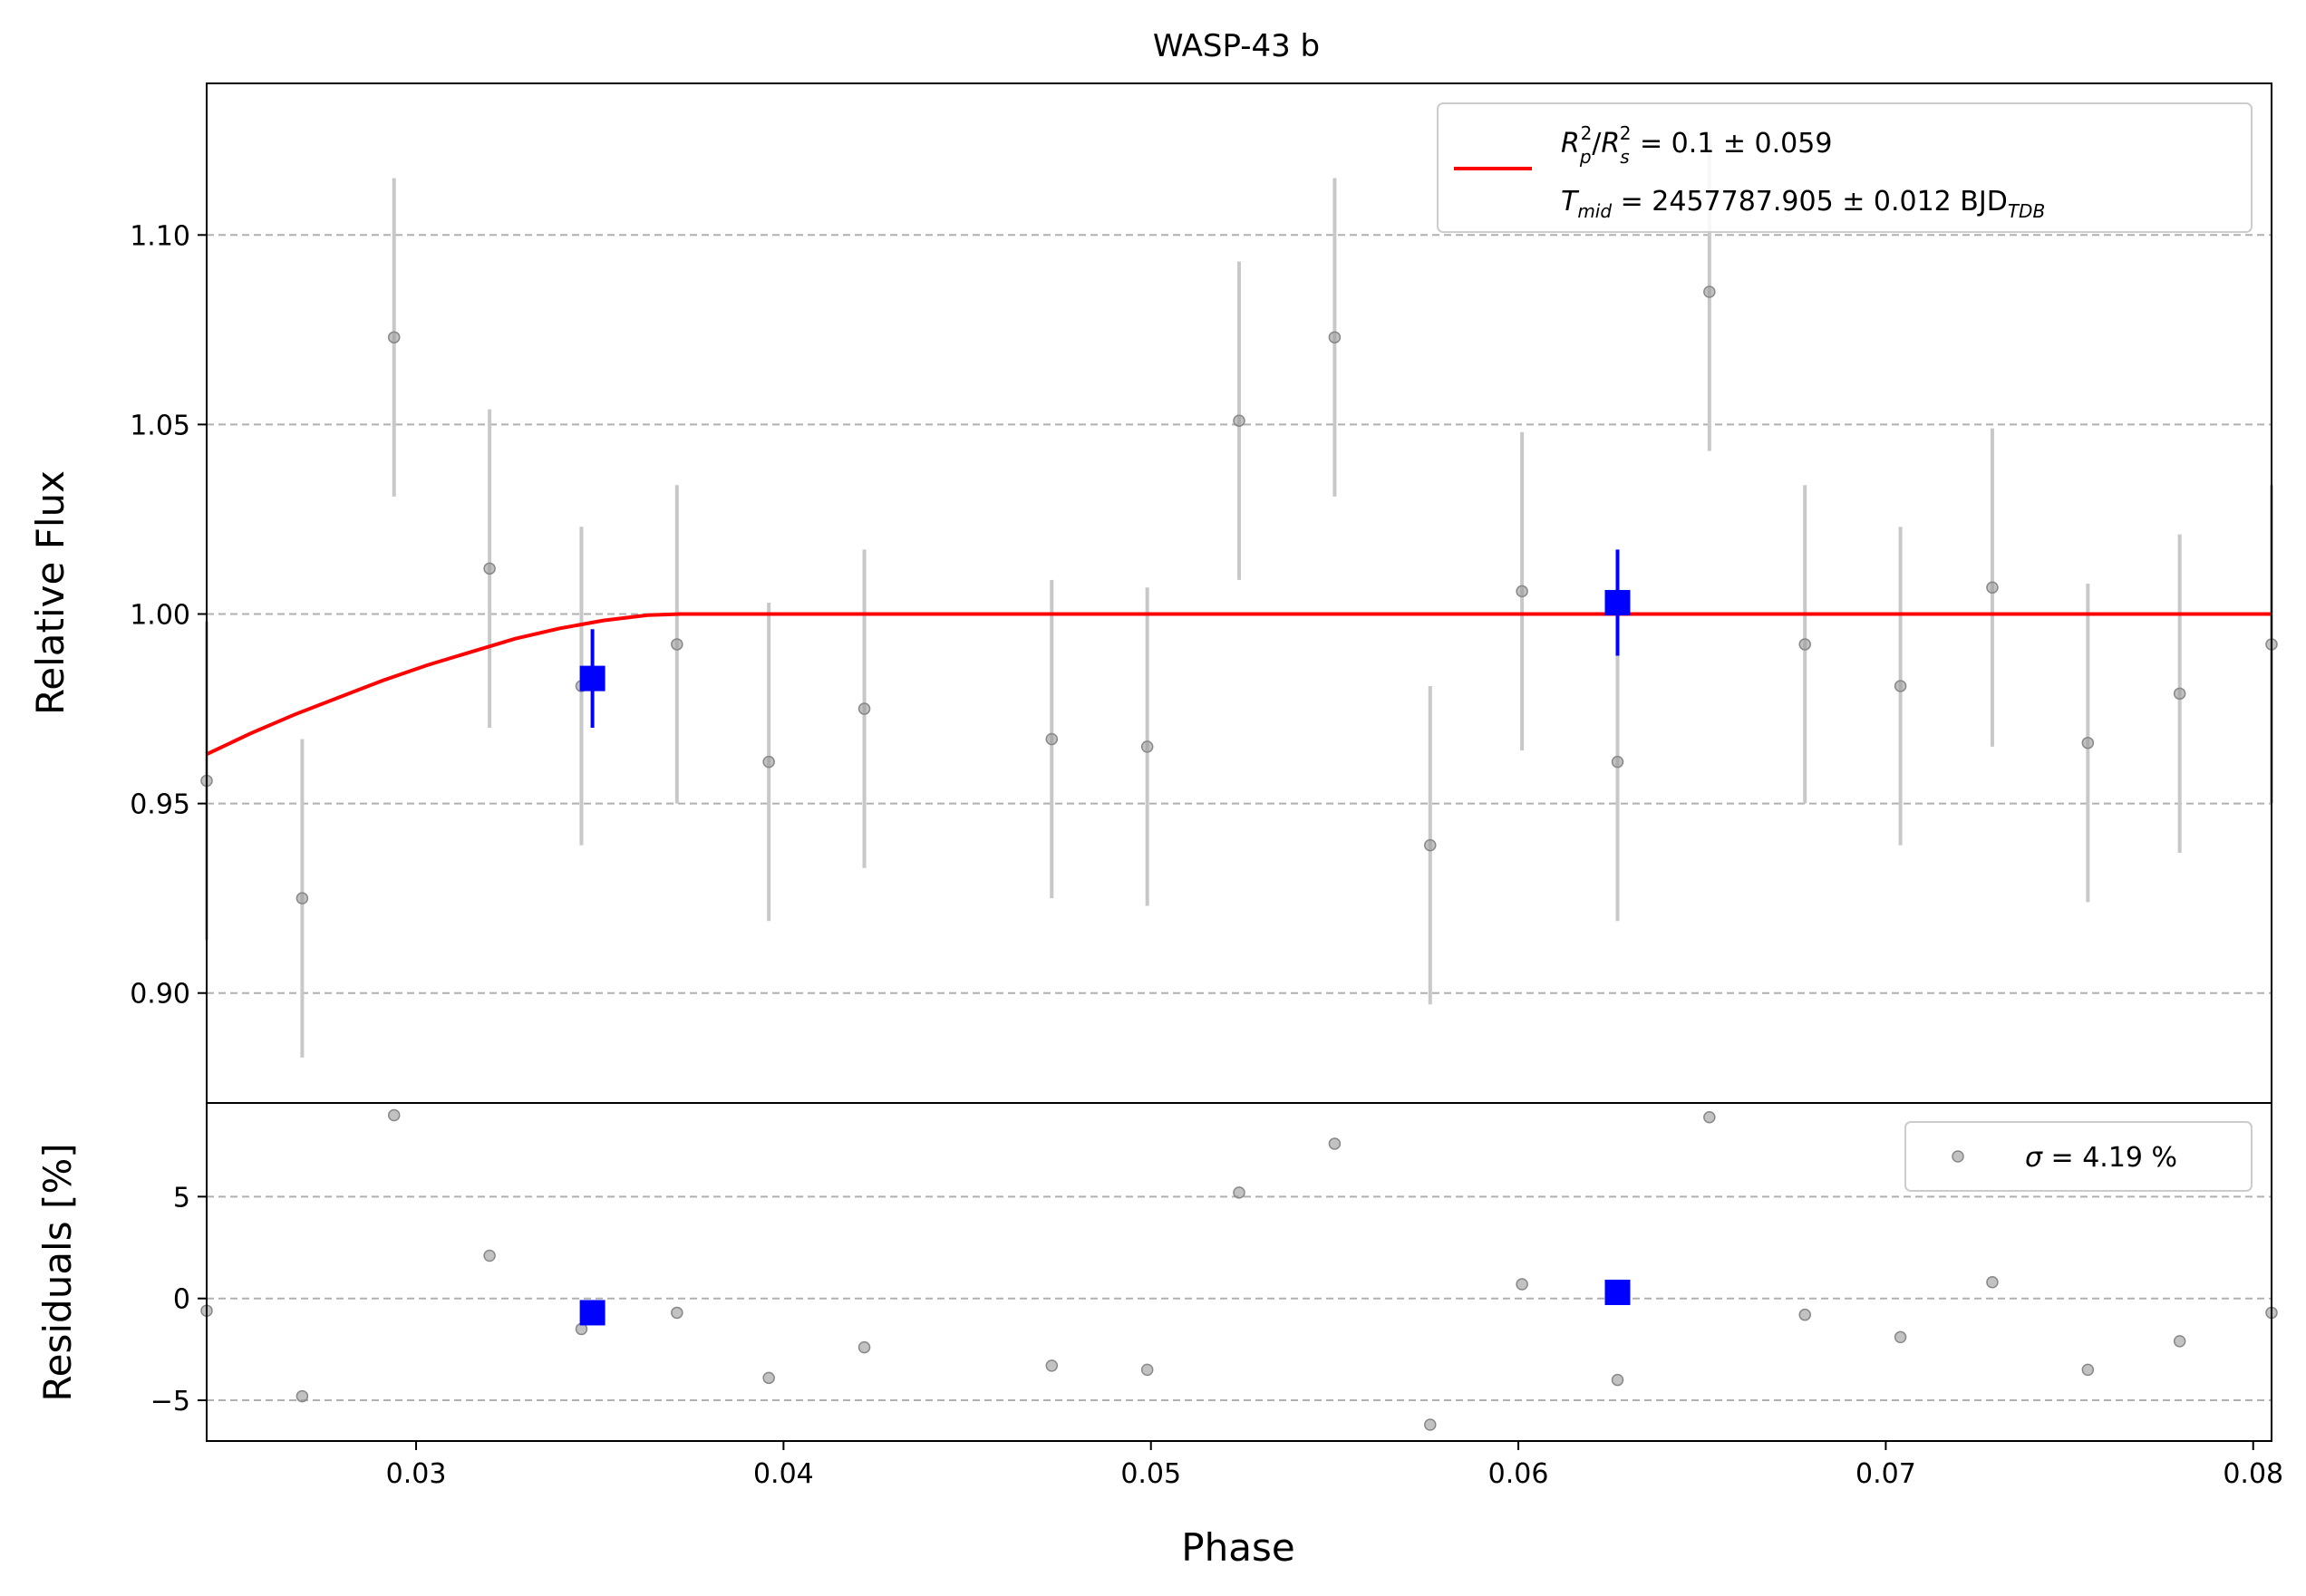  I want to click on y-tick-label: 1.00, so click(160, 616).